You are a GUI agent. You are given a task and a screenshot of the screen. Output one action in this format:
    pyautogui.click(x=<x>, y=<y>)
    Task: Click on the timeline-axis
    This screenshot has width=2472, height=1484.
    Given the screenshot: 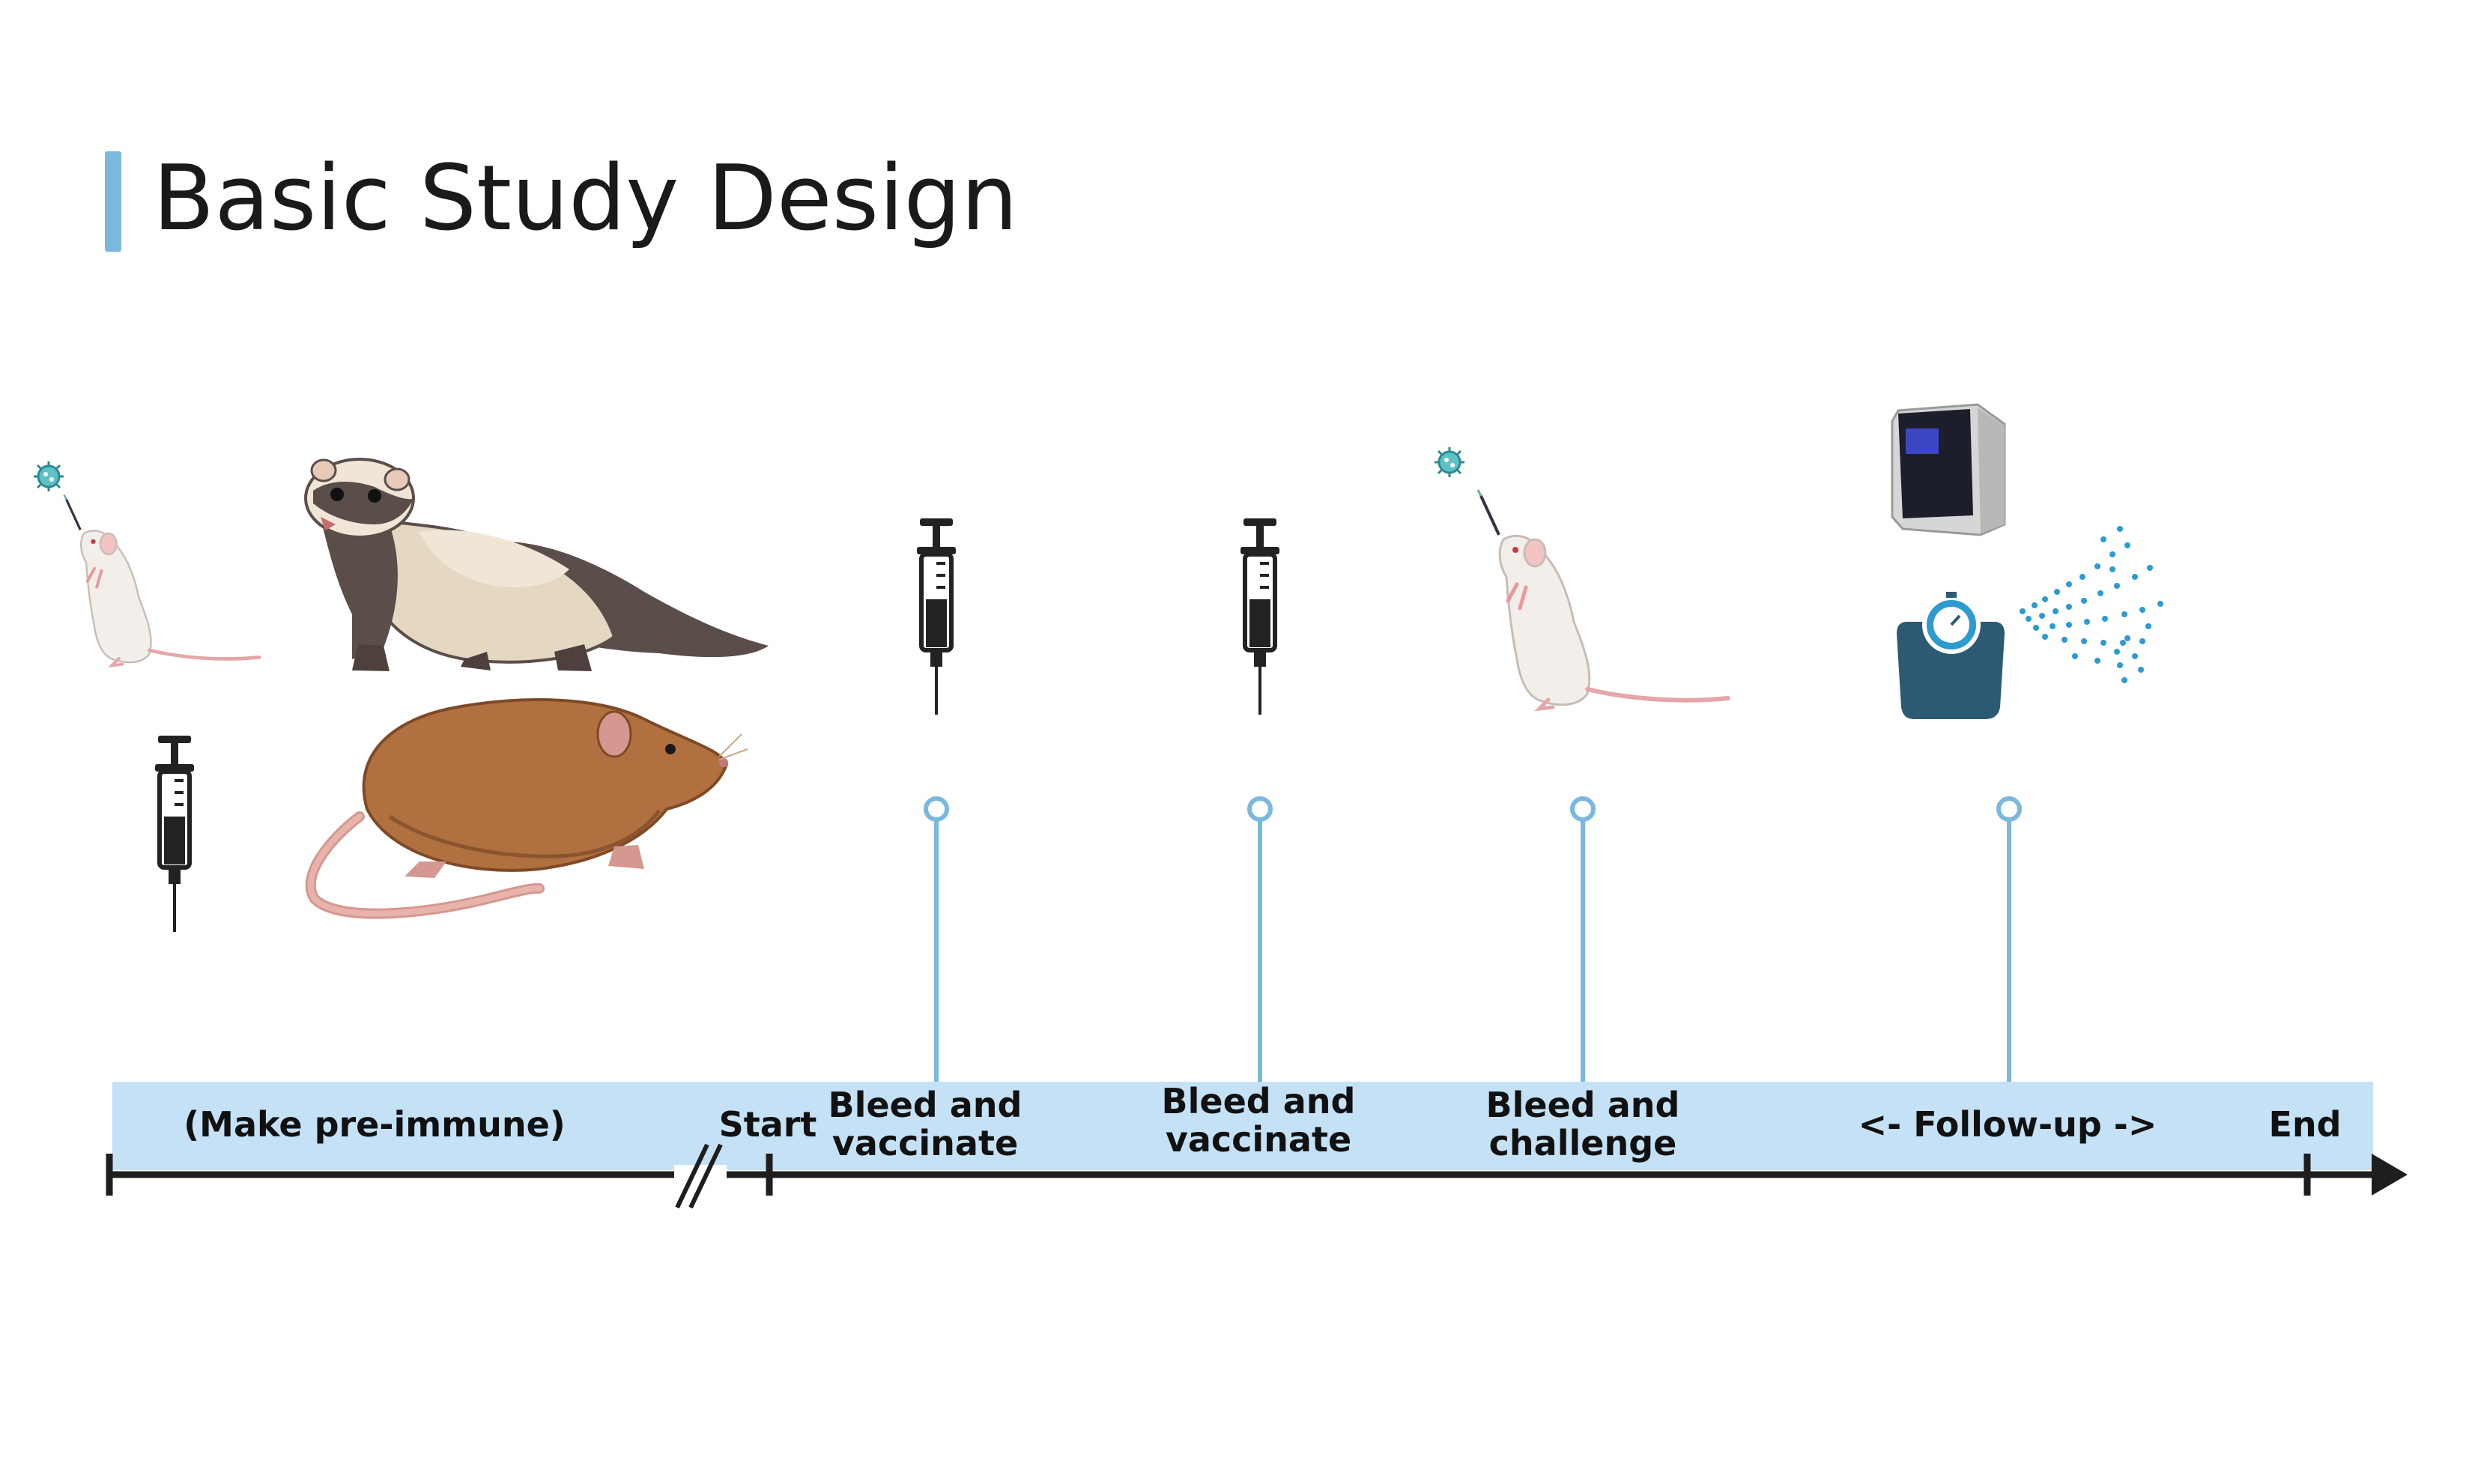 What is the action you would take?
    pyautogui.click(x=1244, y=1175)
    